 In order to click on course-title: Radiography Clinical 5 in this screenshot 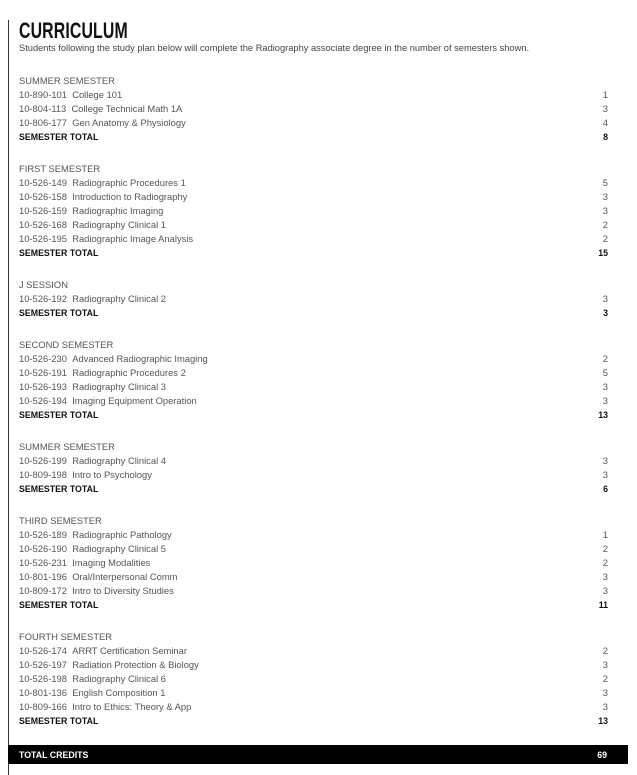, I will do `click(119, 548)`.